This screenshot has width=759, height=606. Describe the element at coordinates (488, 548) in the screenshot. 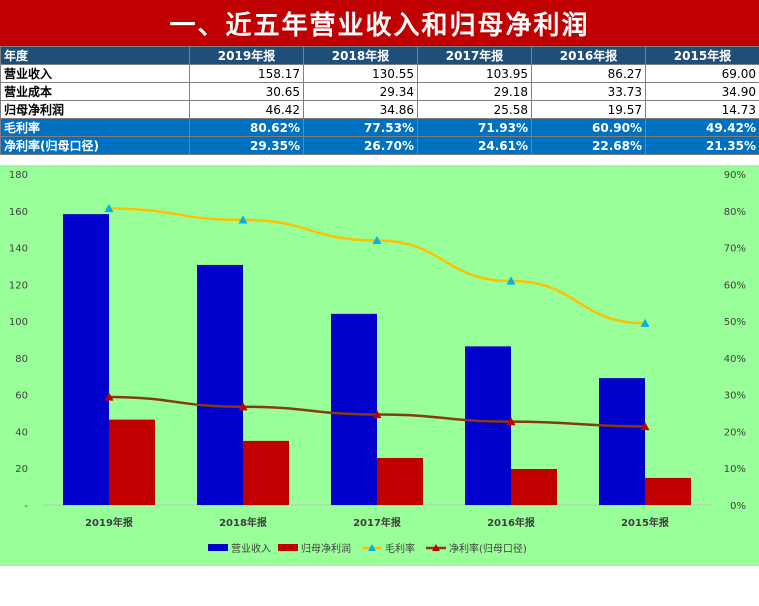

I see `legend-label: 净利率(归母口径)` at that location.